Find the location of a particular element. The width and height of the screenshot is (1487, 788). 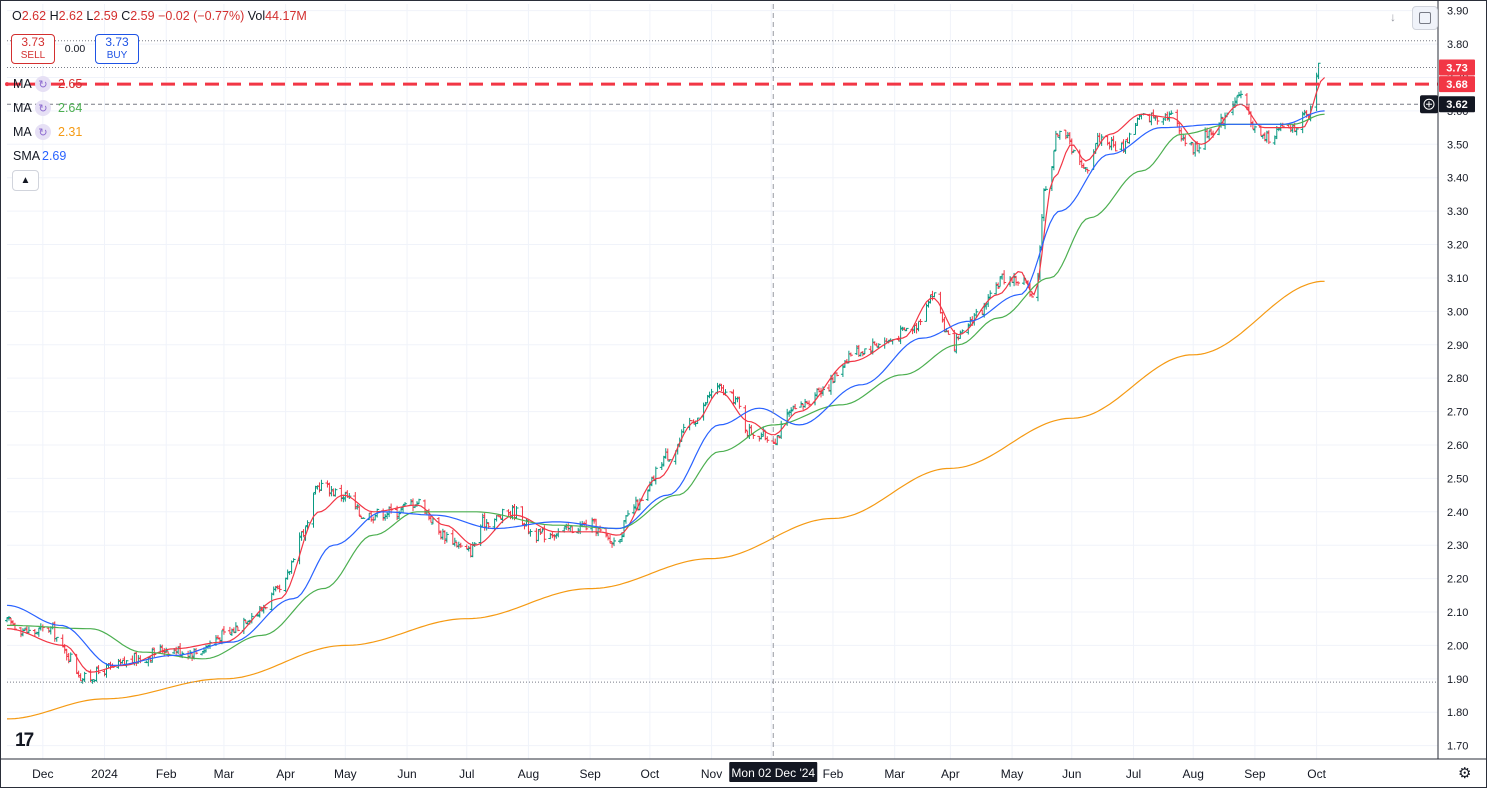

indicator-row-ma-fast: MA ↻ 2.65 is located at coordinates (47, 84).